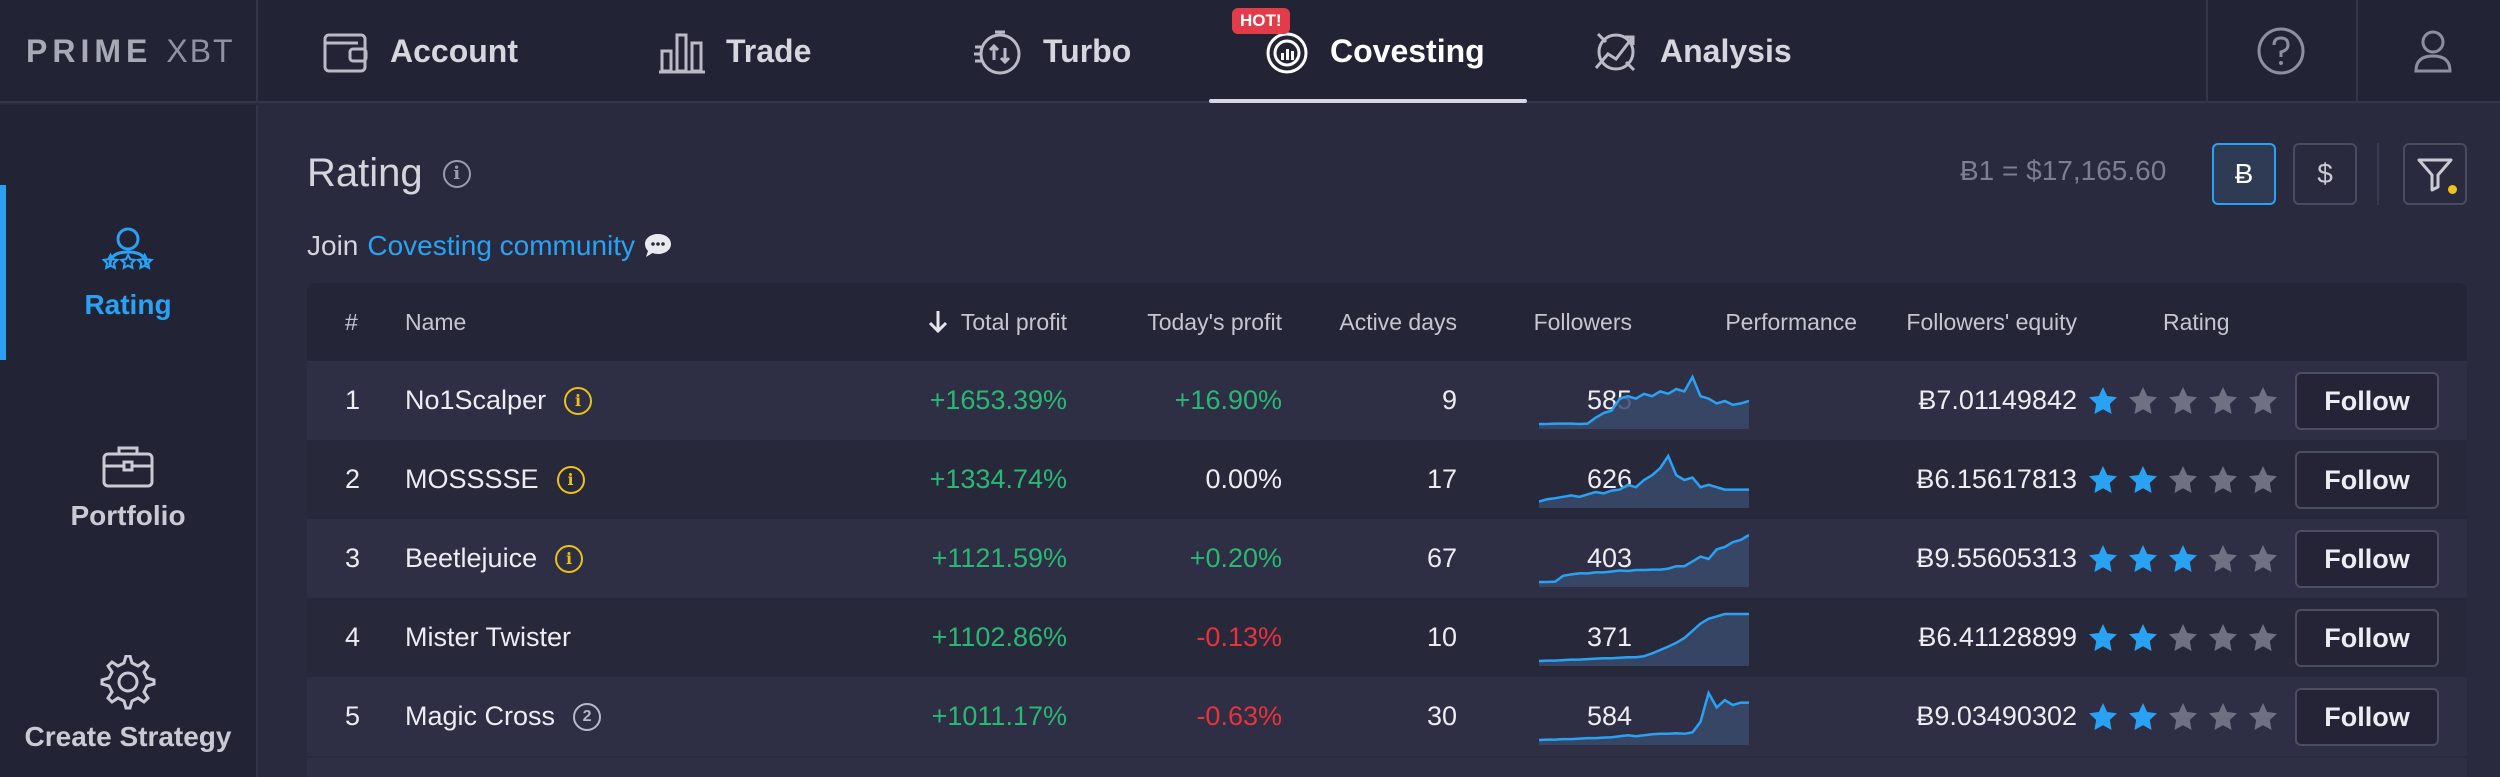 This screenshot has width=2500, height=777. What do you see at coordinates (2325, 174) in the screenshot?
I see `currency-usd-button: $` at bounding box center [2325, 174].